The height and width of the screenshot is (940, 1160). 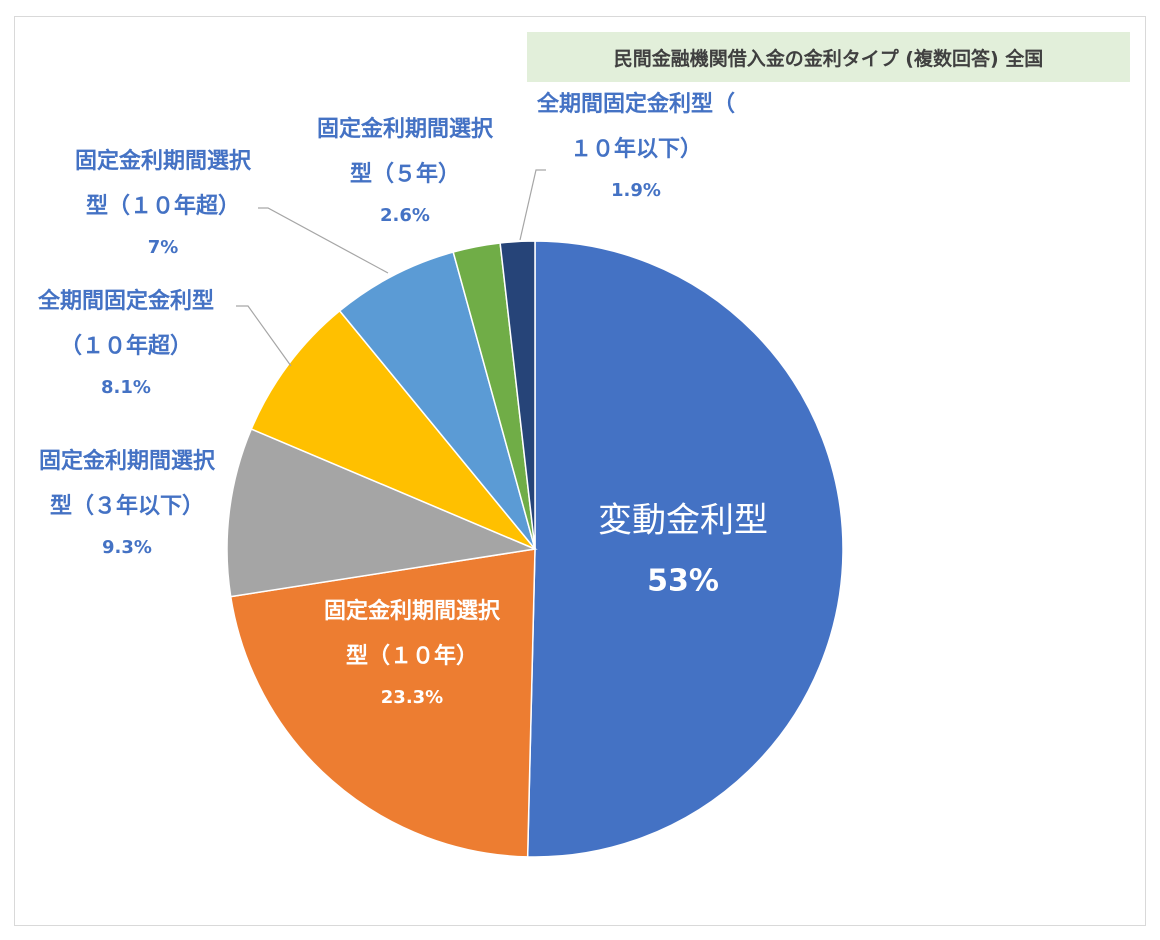 I want to click on slice-label-1-line-1: 変動金利型, so click(x=683, y=521).